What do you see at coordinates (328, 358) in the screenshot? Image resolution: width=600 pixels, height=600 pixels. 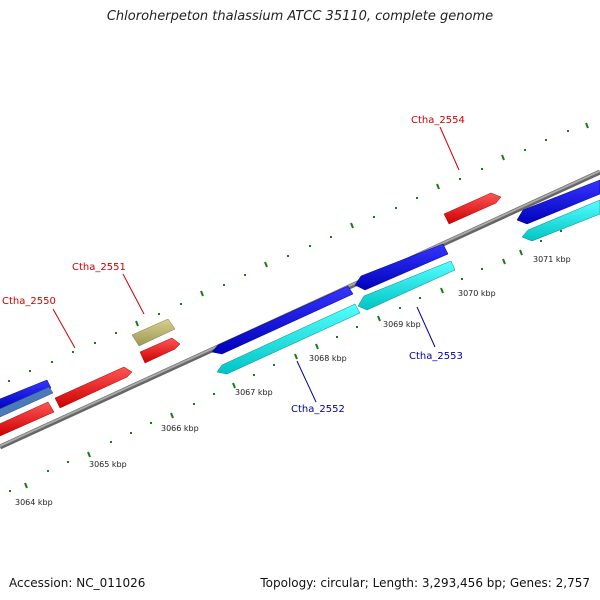 I see `tick-label-3068: 3068 kbp` at bounding box center [328, 358].